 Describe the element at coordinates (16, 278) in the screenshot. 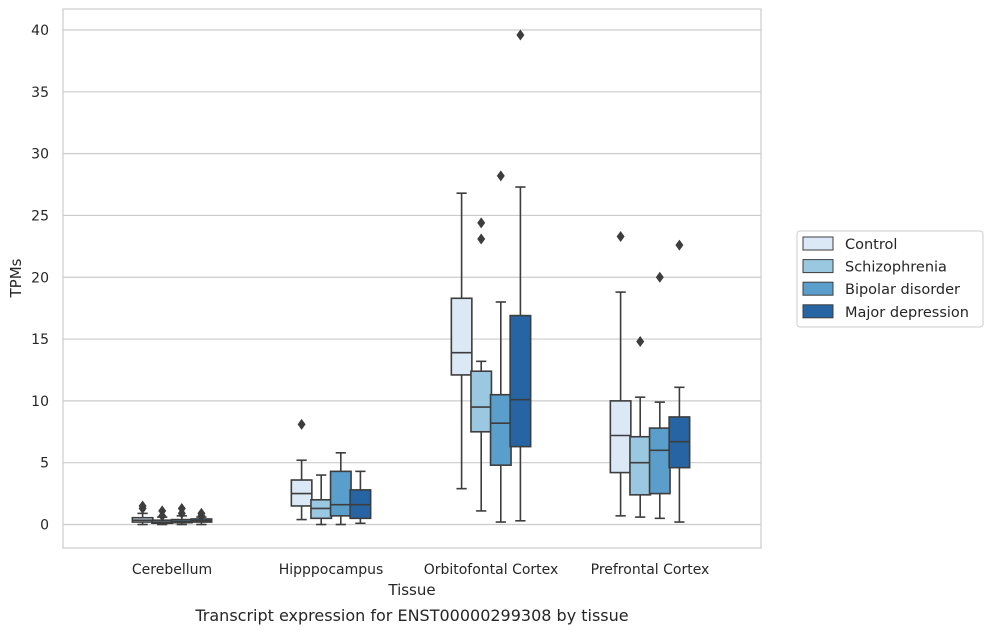

I see `y-axis-label: TPMs` at that location.